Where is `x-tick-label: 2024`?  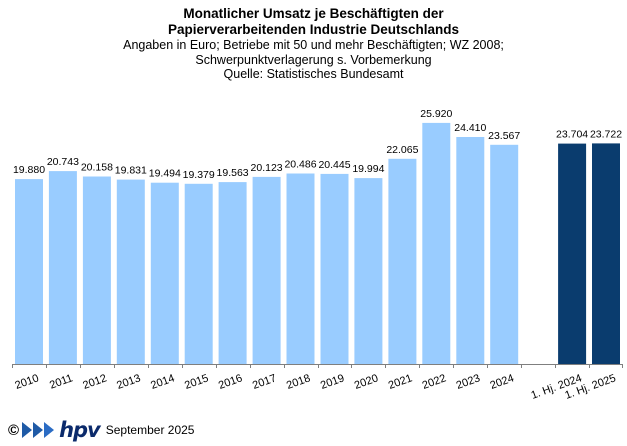
x-tick-label: 2024 is located at coordinates (502, 382).